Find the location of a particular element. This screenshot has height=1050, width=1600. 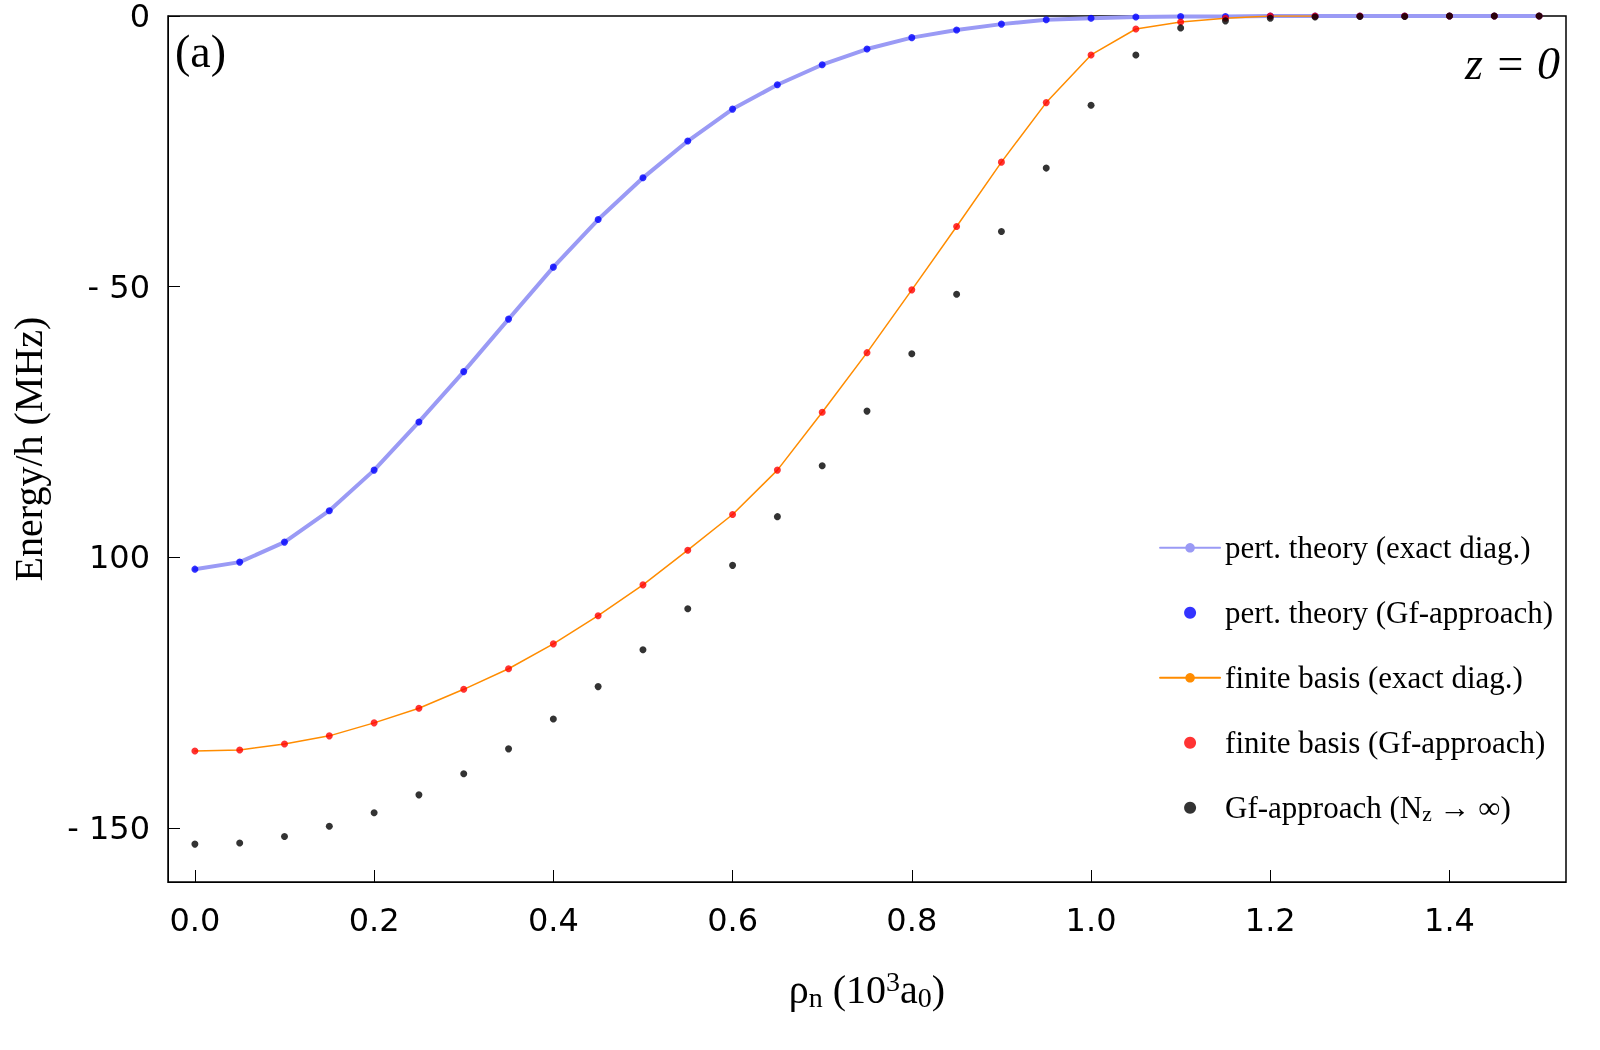

x-tick-label: 0.8 is located at coordinates (912, 920).